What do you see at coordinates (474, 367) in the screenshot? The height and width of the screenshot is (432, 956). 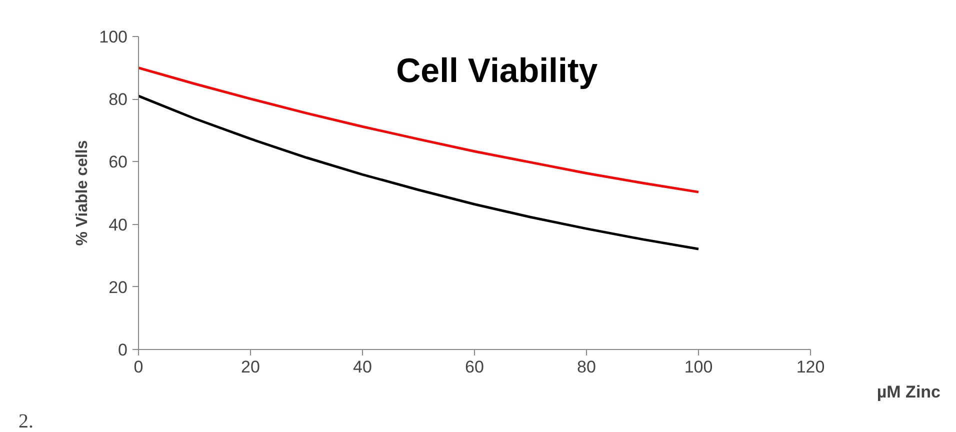 I see `x-tick-label: 60` at bounding box center [474, 367].